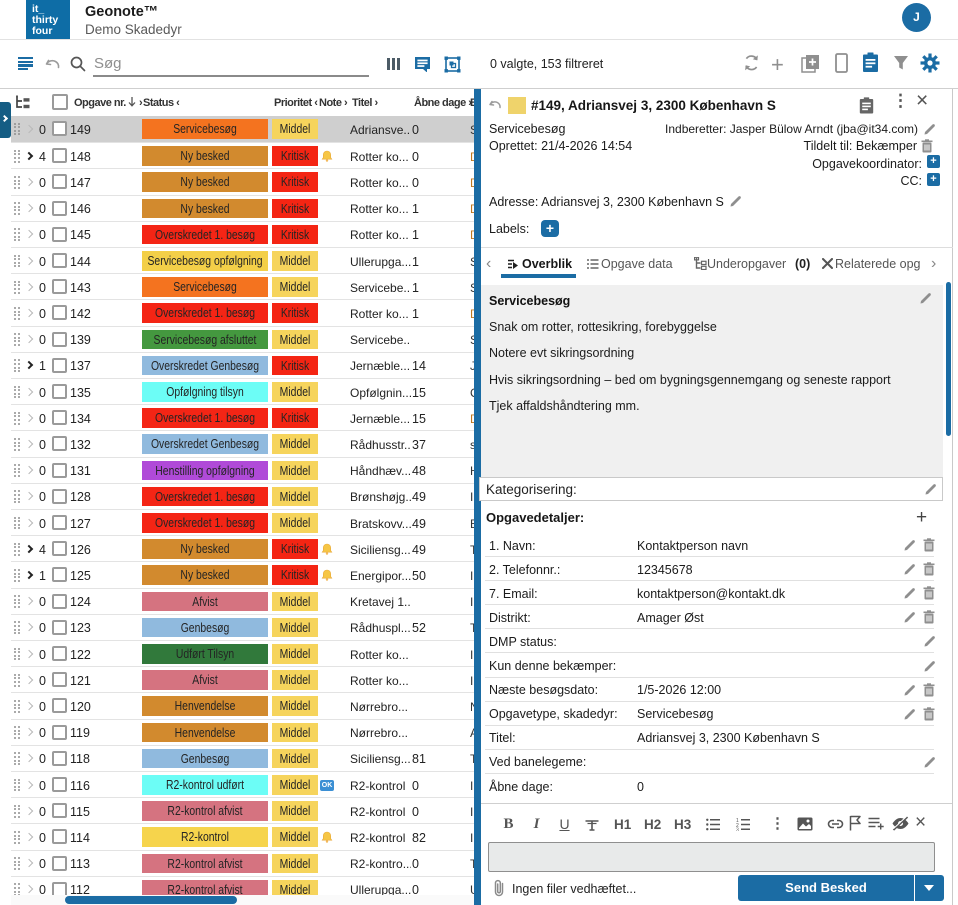 Image resolution: width=958 pixels, height=905 pixels. Describe the element at coordinates (737, 826) in the screenshot. I see `svg-text: 2` at that location.